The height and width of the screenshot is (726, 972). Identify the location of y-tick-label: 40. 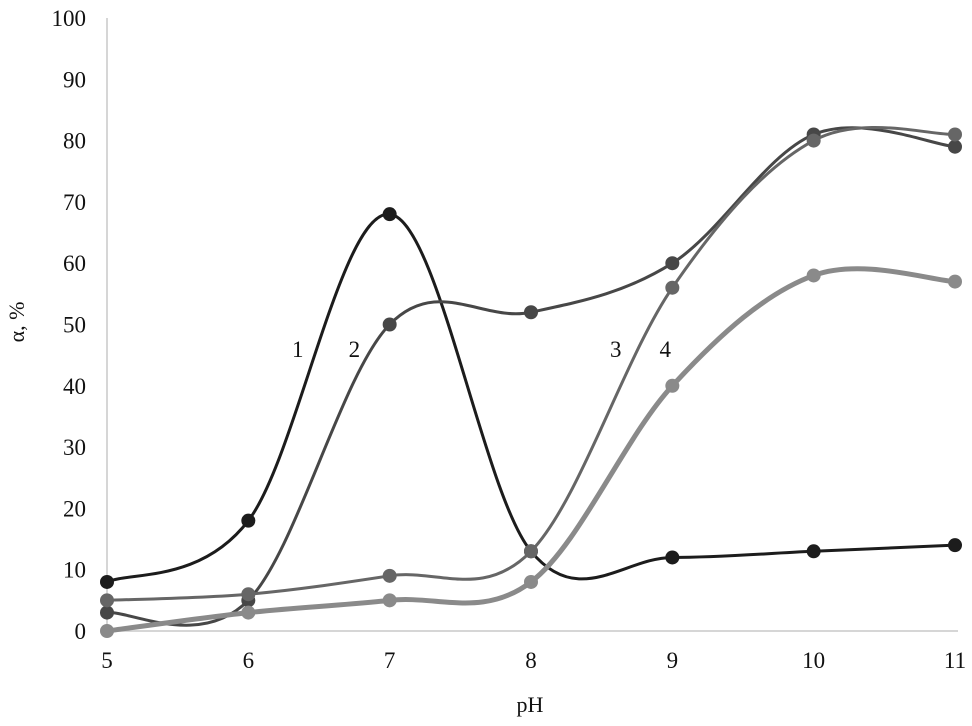
(74, 386).